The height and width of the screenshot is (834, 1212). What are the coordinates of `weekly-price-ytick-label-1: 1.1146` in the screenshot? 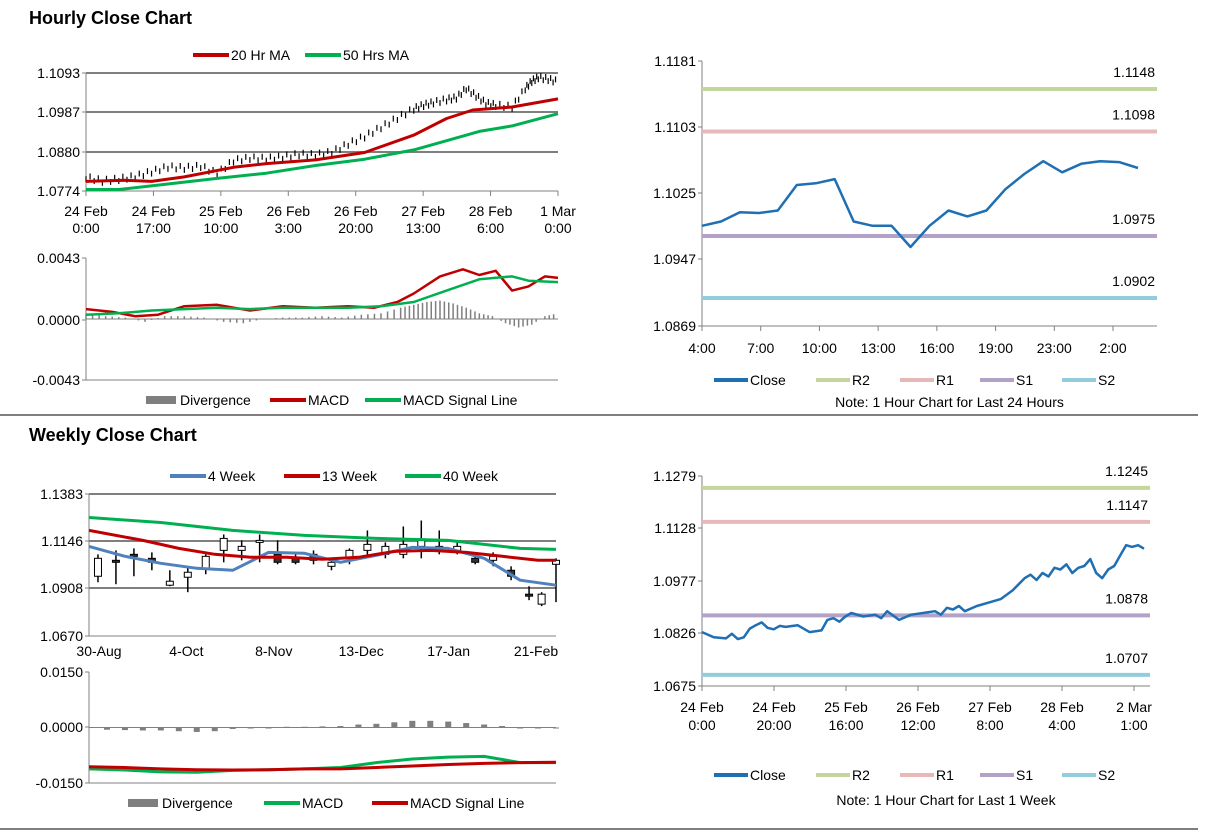 It's located at (62, 541).